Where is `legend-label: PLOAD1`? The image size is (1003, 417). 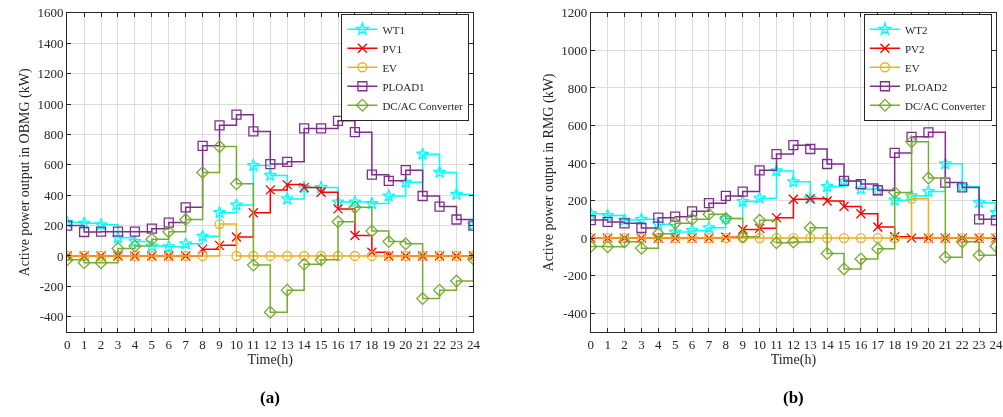 legend-label: PLOAD1 is located at coordinates (403, 86).